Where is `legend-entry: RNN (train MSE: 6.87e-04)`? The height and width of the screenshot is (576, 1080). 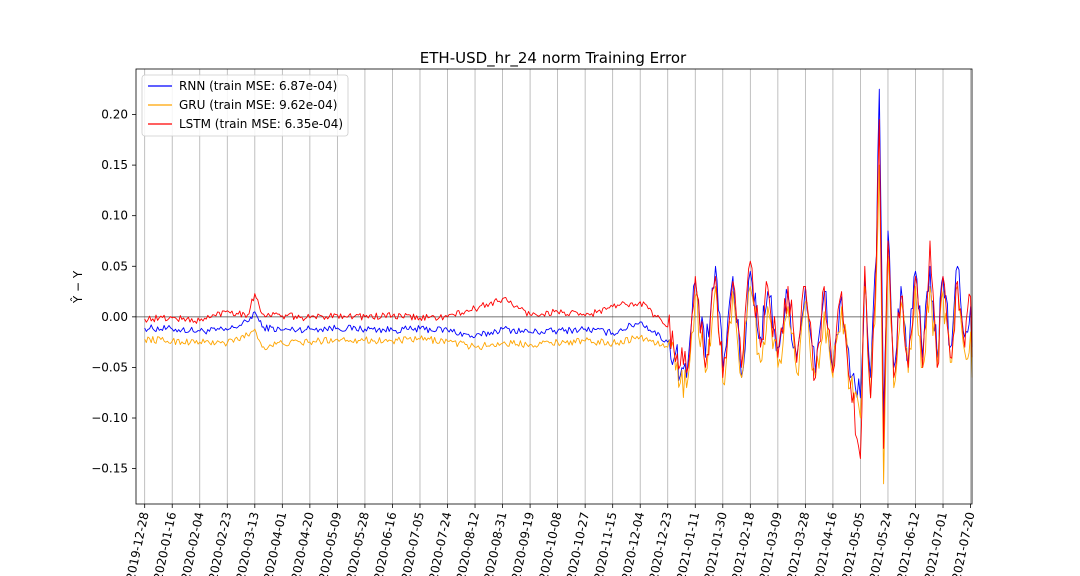
legend-entry: RNN (train MSE: 6.87e-04) is located at coordinates (258, 86).